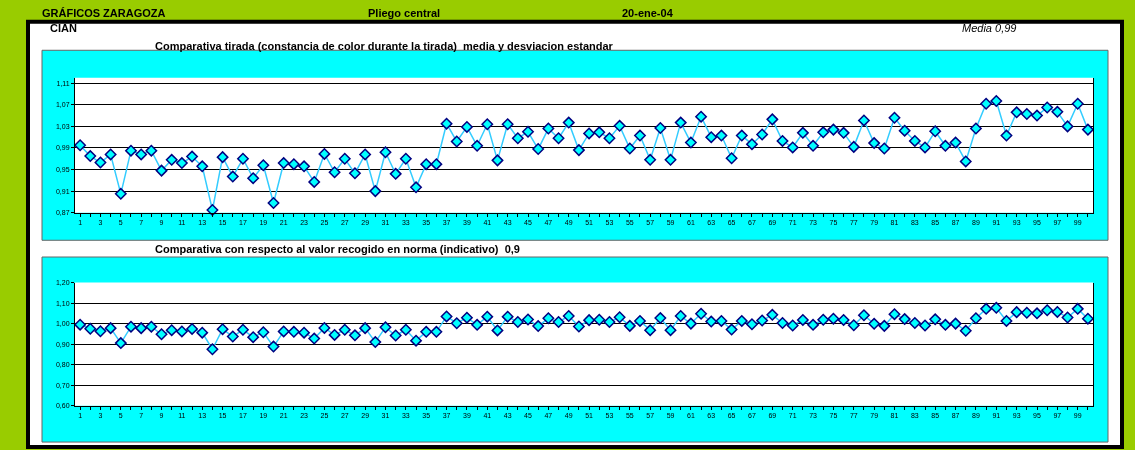  What do you see at coordinates (989, 28) in the screenshot?
I see `text: Media 0,99` at bounding box center [989, 28].